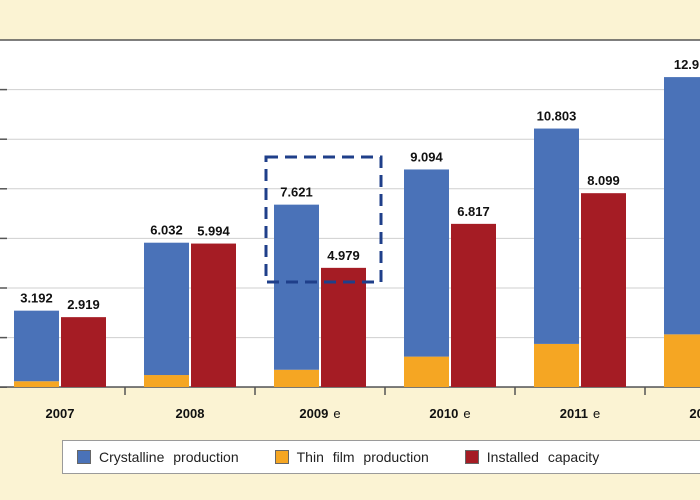  Describe the element at coordinates (84, 457) in the screenshot. I see `legend-swatch-crystalline` at that location.